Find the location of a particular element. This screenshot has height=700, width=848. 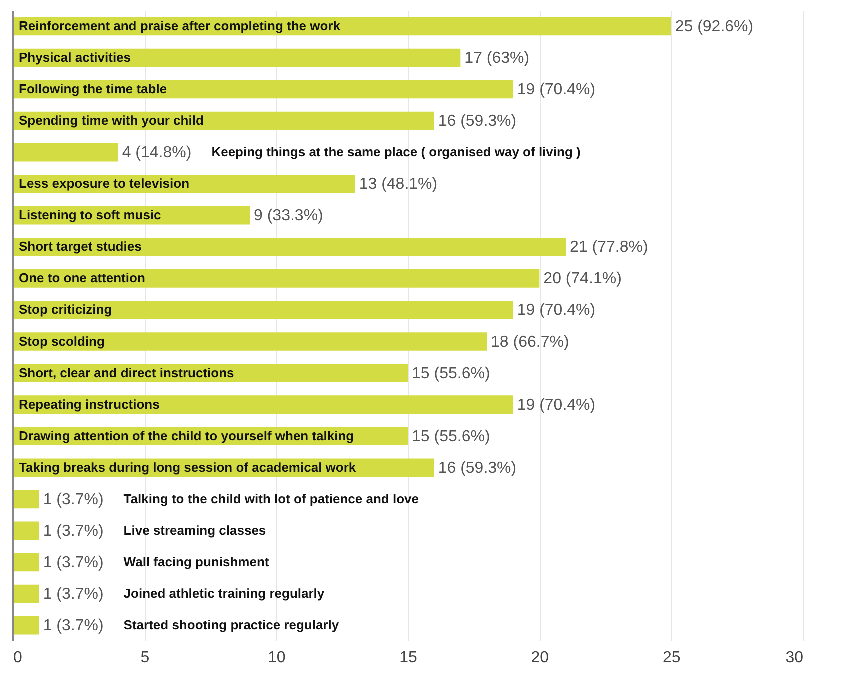

x-tick-label: 30 is located at coordinates (795, 658).